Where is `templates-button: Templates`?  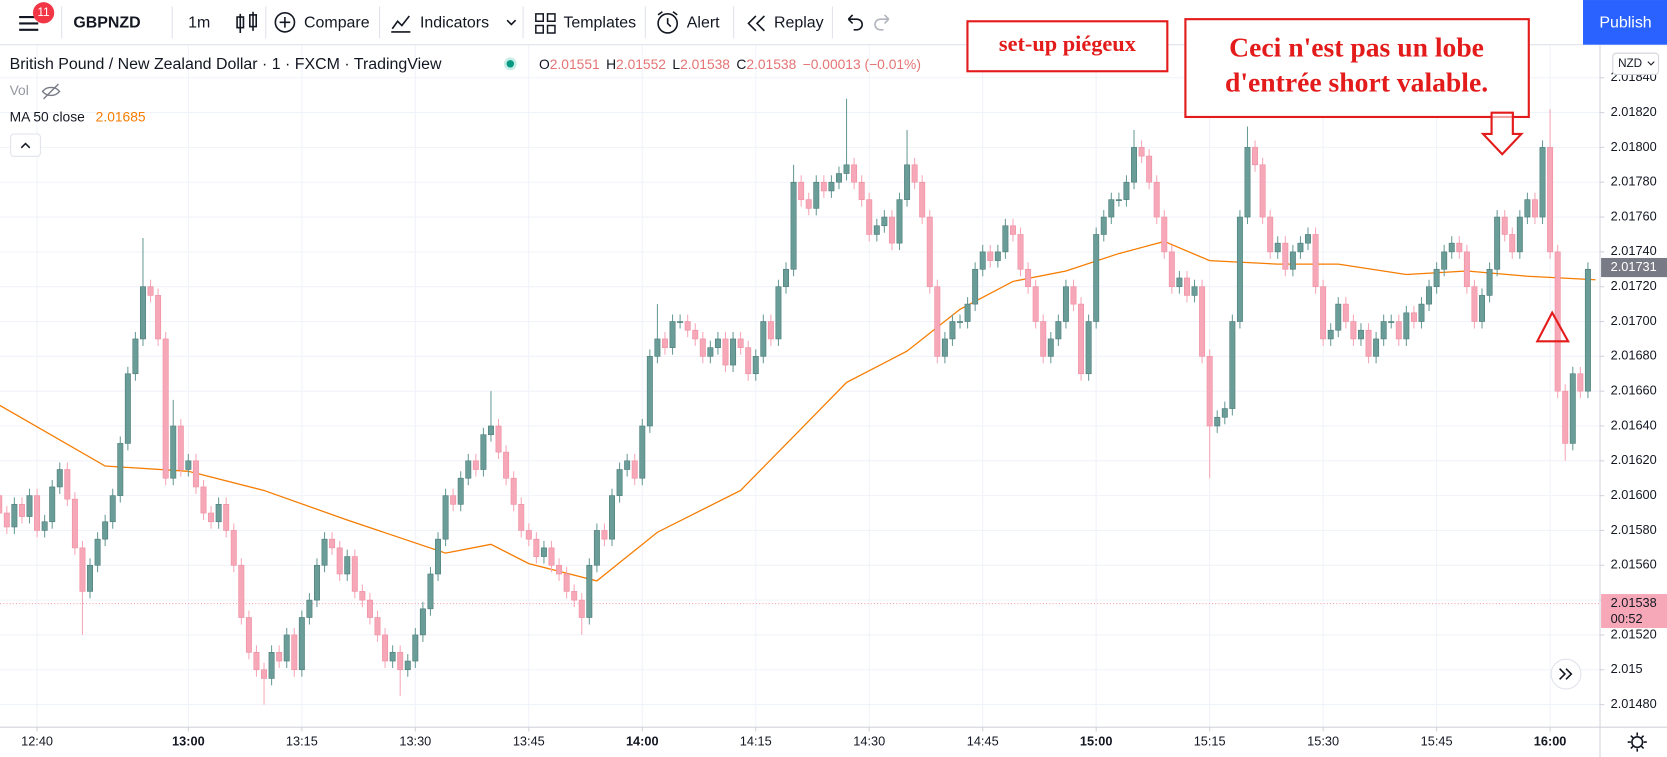
templates-button: Templates is located at coordinates (585, 23).